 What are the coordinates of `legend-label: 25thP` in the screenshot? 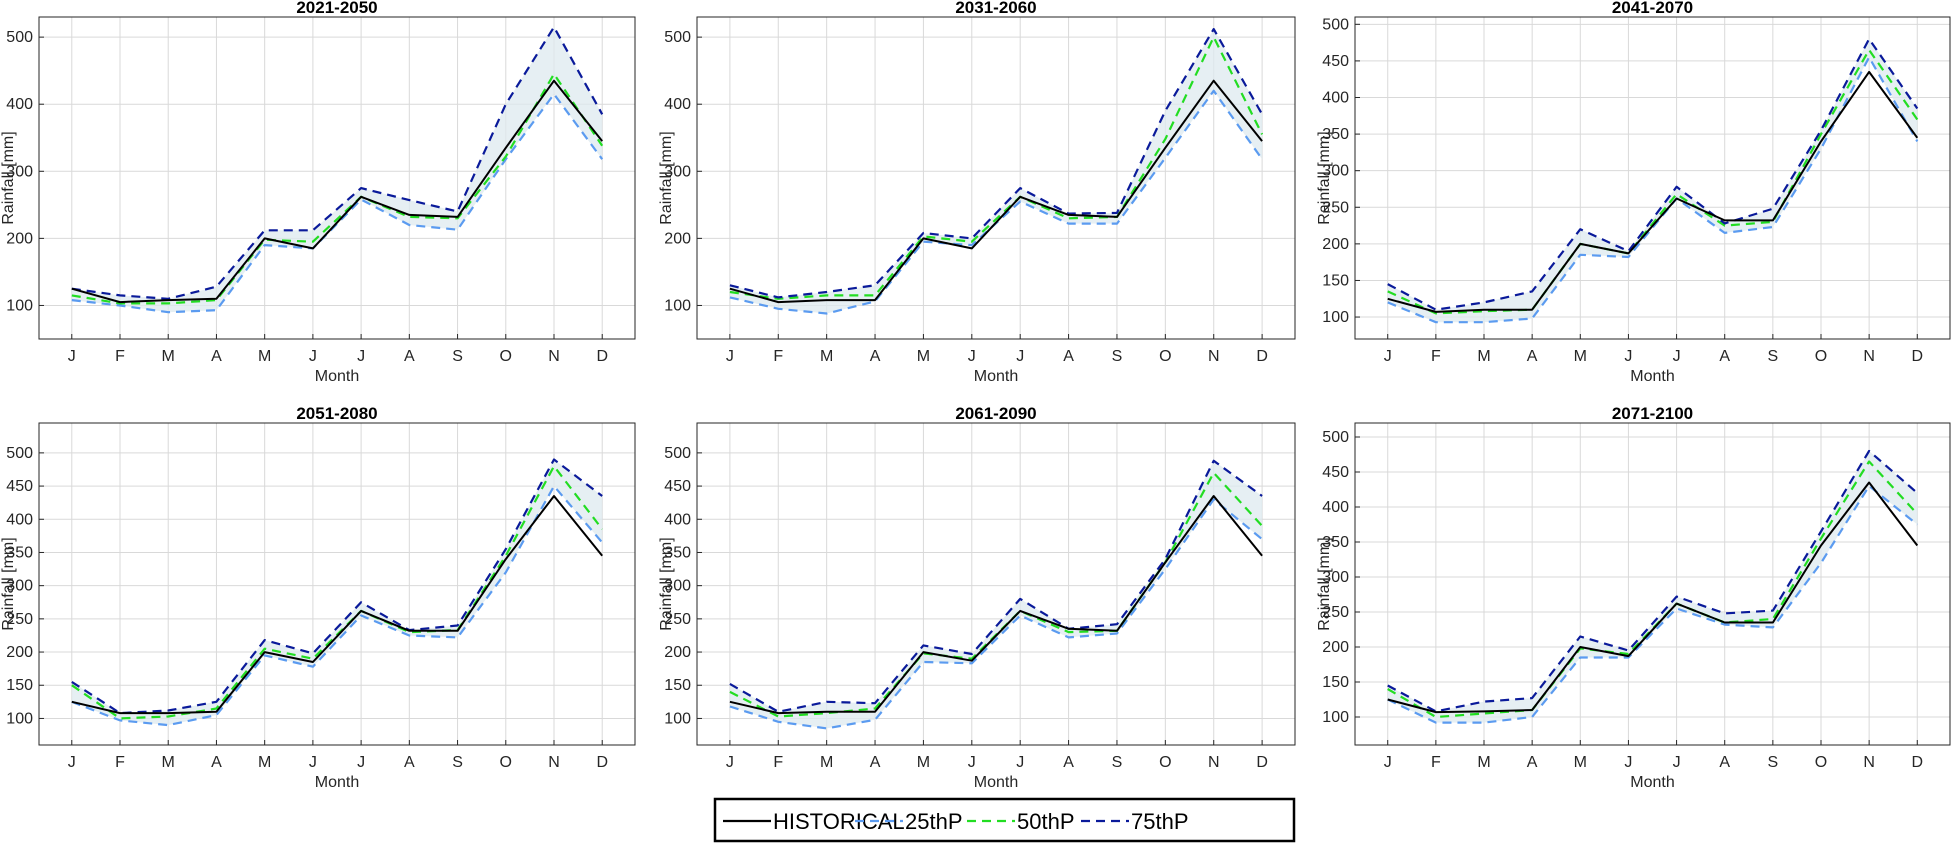 It's located at (934, 821).